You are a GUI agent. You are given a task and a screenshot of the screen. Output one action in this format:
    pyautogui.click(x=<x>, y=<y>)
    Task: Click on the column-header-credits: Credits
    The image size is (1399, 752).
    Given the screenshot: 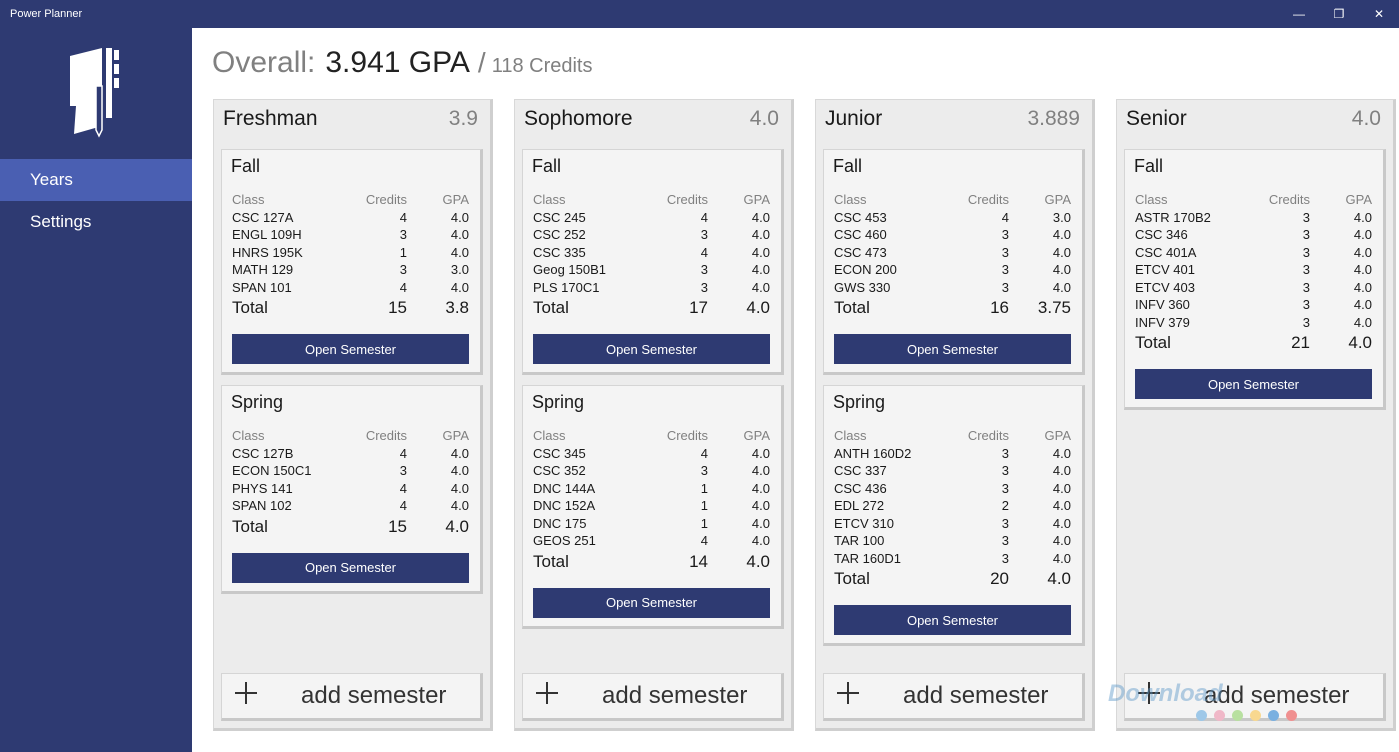 What is the action you would take?
    pyautogui.click(x=988, y=199)
    